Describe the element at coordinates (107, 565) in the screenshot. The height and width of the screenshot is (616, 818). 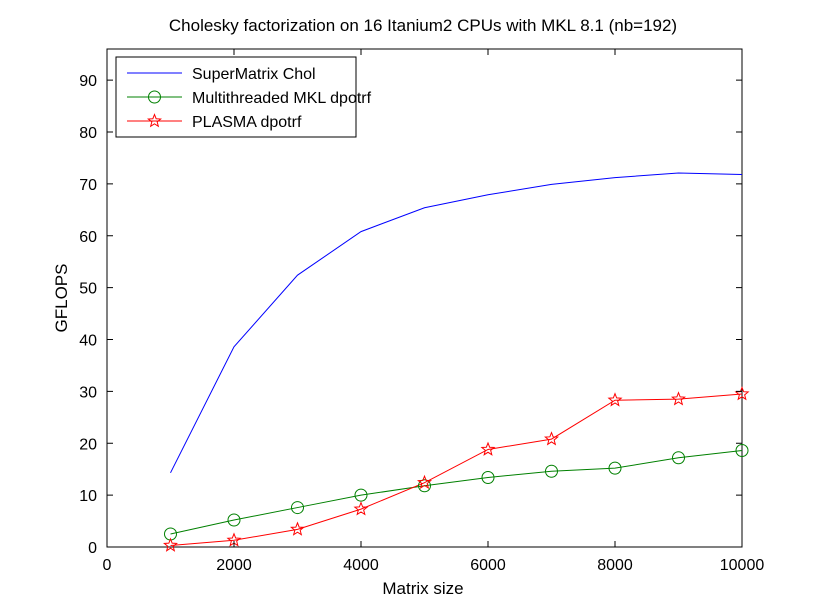
I see `x-tick-label: 0` at that location.